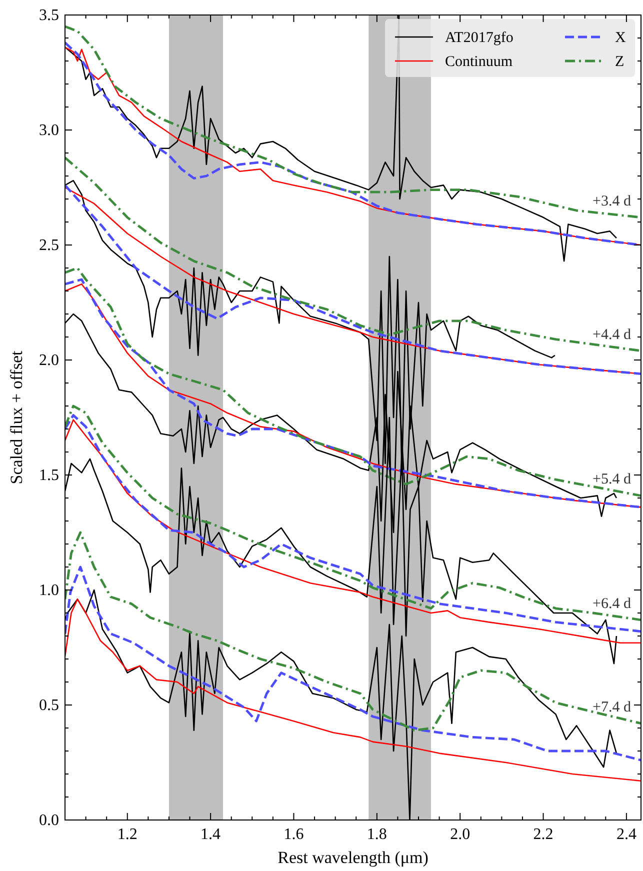  I want to click on legend-label: X, so click(620, 38).